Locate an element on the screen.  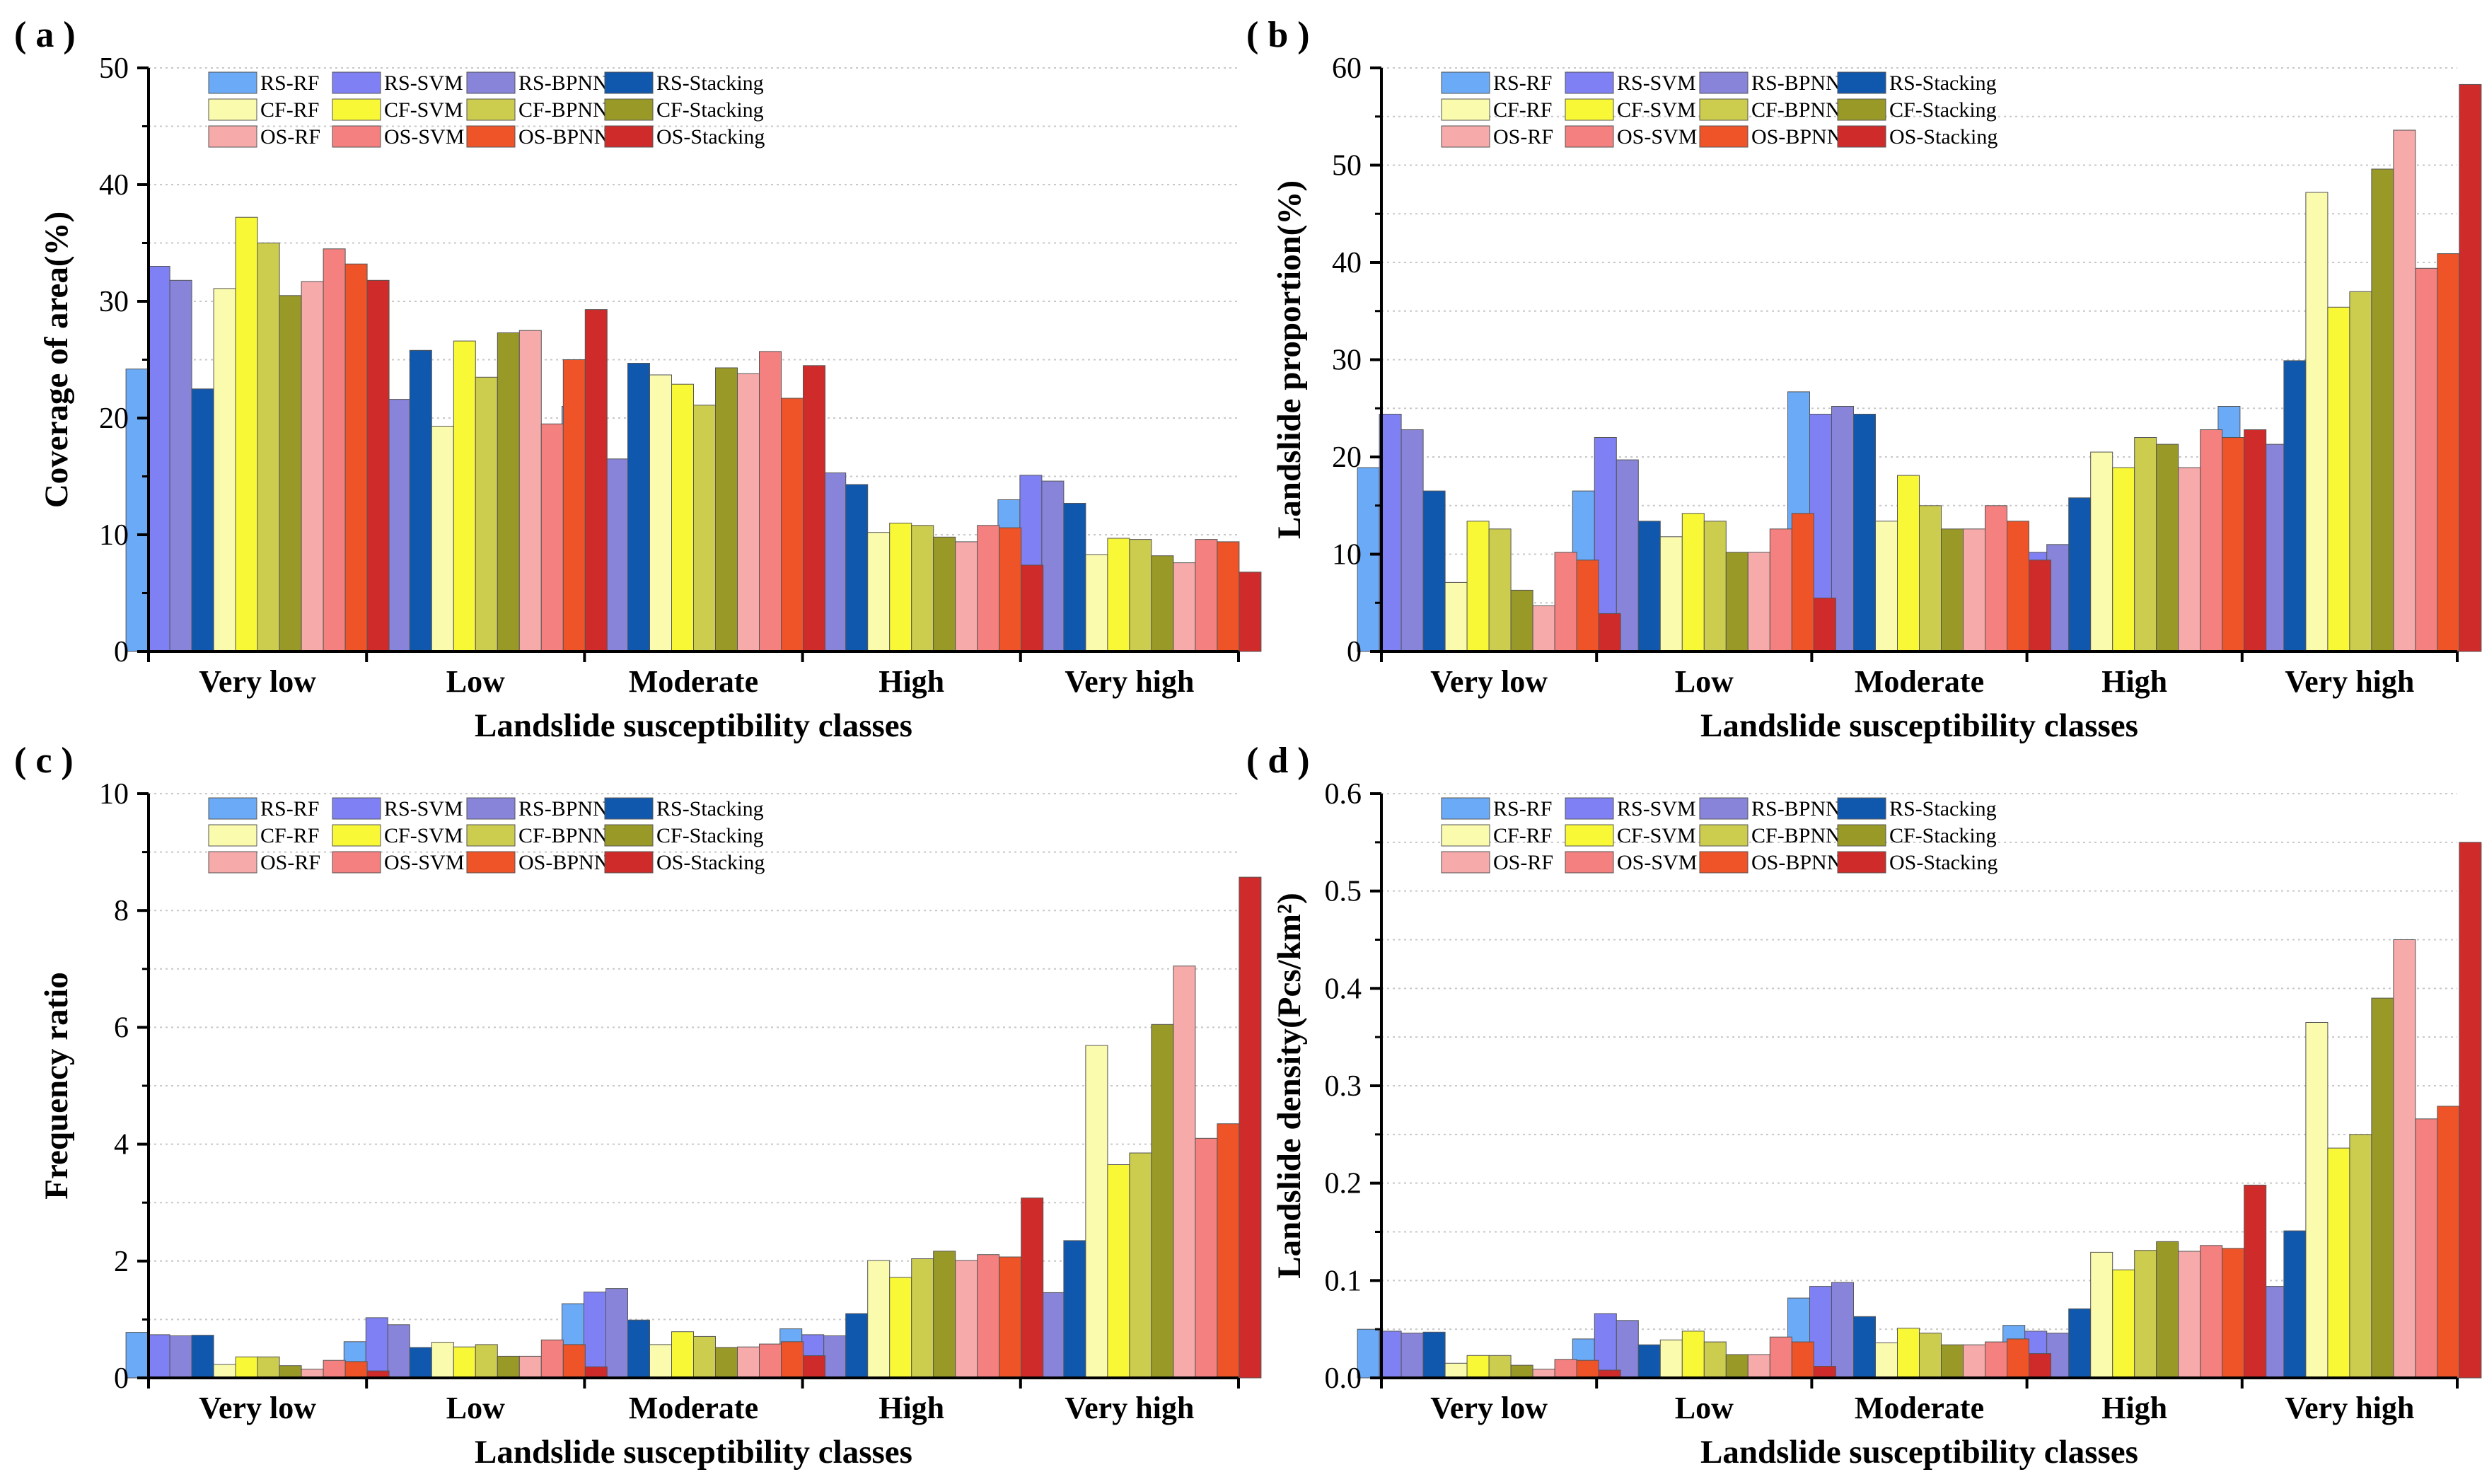
bar-cf-rf-very-high is located at coordinates (1096, 1212).